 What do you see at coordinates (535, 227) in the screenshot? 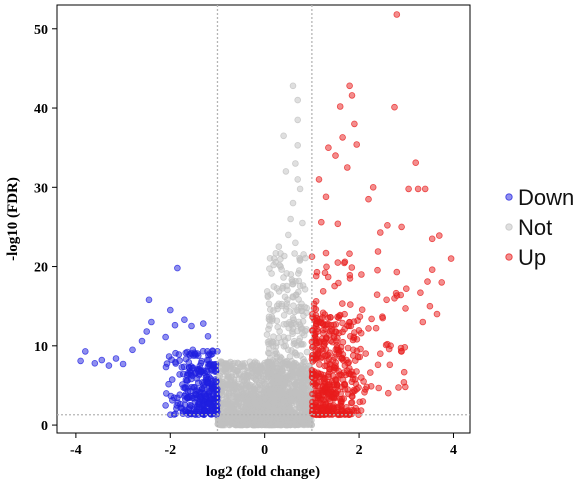
I see `legend-label-not: Not` at bounding box center [535, 227].